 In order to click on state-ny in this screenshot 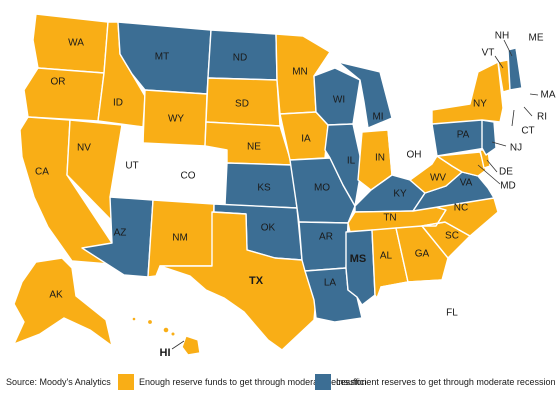, I will do `click(467, 93)`.